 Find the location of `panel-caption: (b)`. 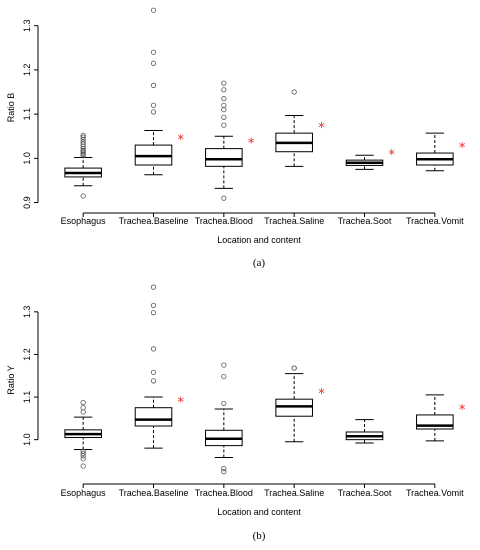

panel-caption: (b) is located at coordinates (259, 536).